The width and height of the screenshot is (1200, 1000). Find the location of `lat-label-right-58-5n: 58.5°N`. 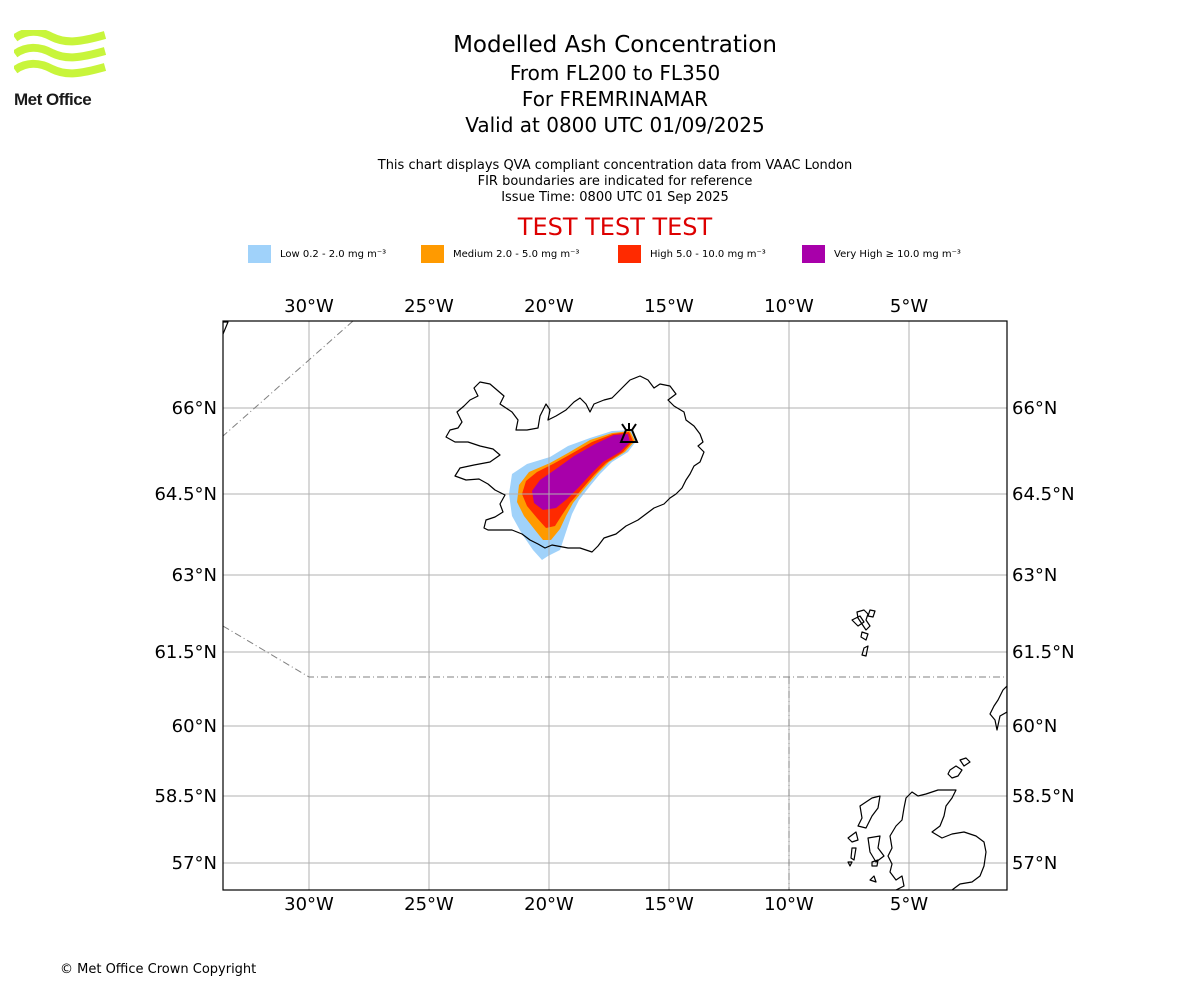

lat-label-right-58-5n: 58.5°N is located at coordinates (1043, 796).